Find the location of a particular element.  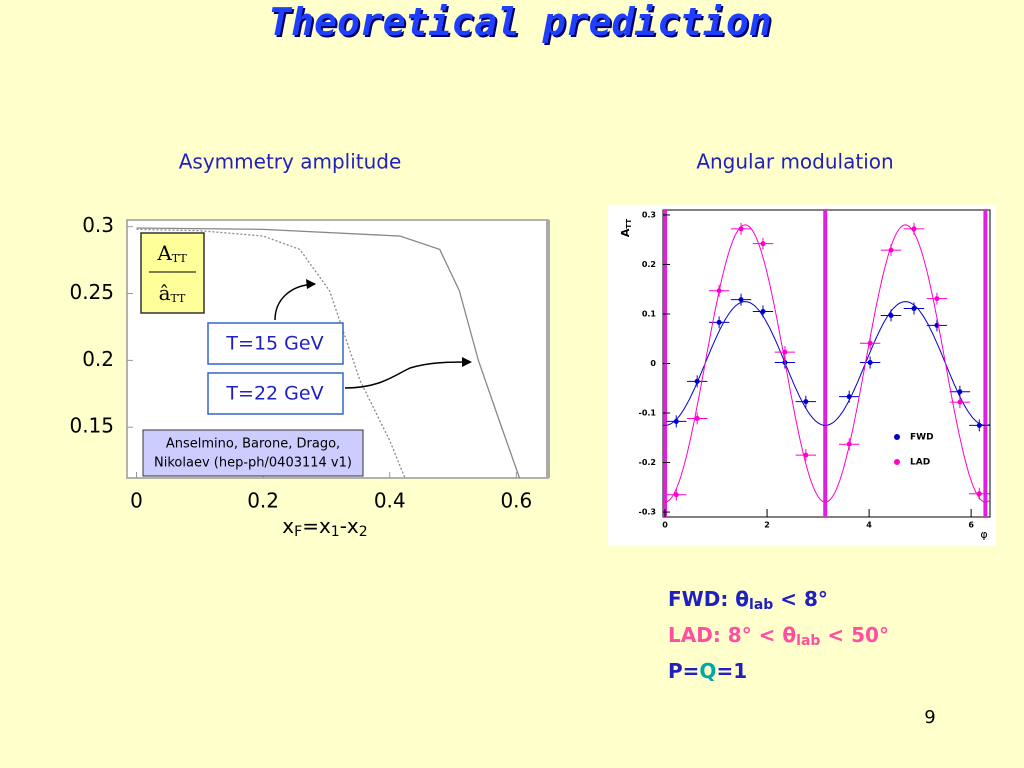

notes: FWD: θlab < 8°LAD: 8° < θlab < 50°P=Q=1 is located at coordinates (778, 635).